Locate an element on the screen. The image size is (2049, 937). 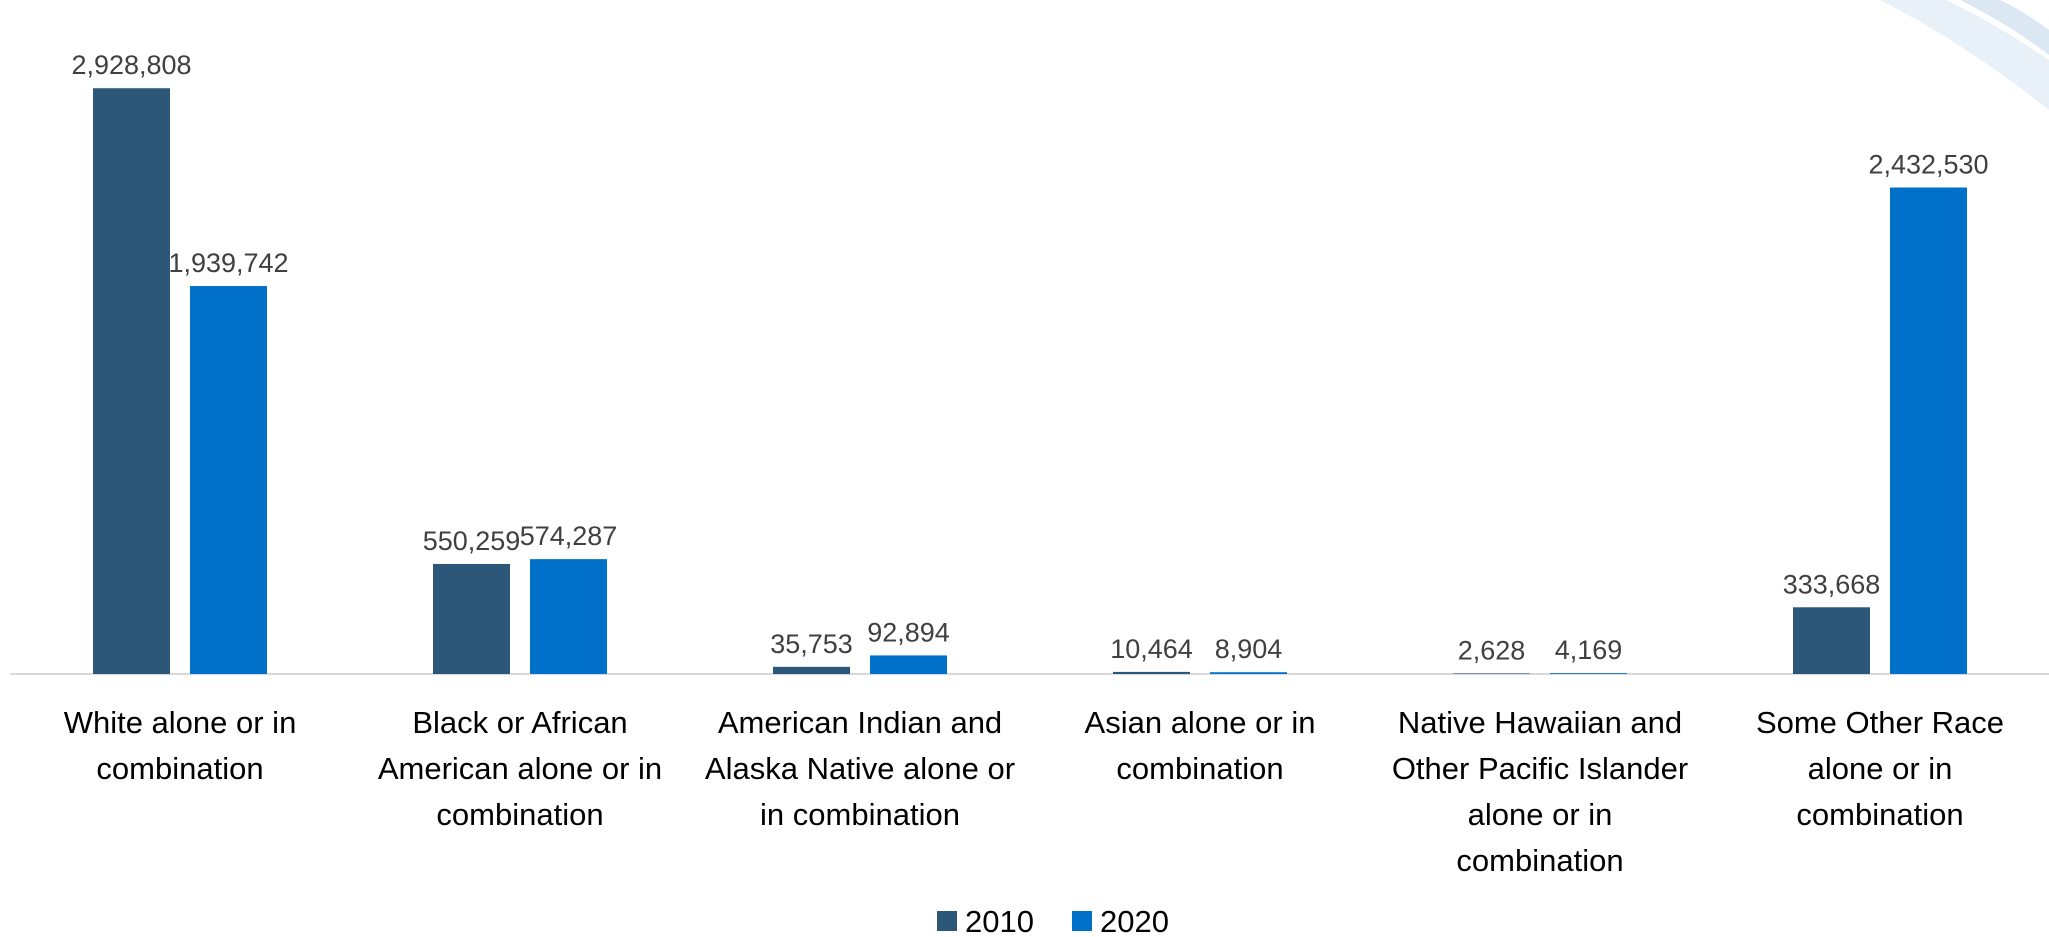
bar-2010-white-alone-or-in is located at coordinates (131, 381).